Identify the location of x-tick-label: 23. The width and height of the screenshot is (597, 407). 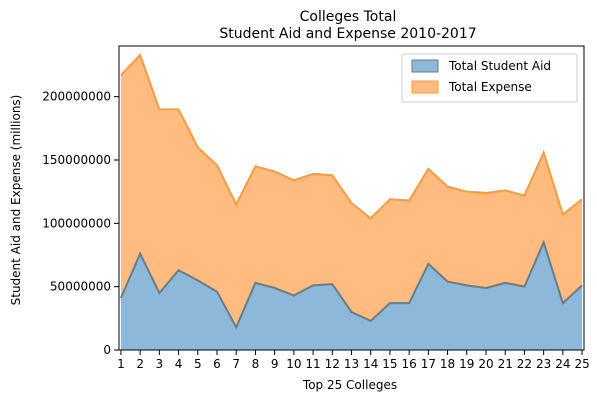
(543, 364).